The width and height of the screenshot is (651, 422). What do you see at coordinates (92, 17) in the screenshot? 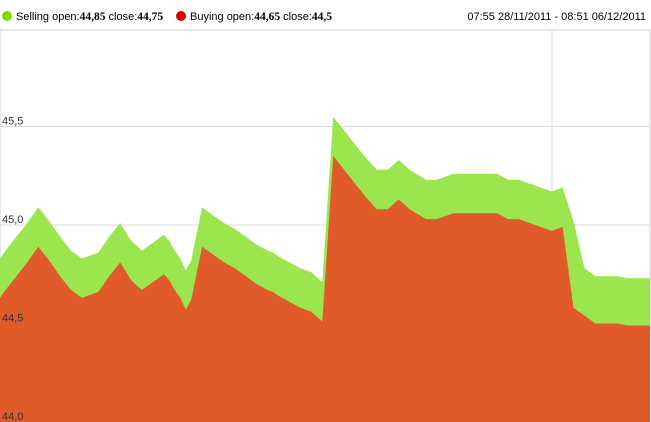
I see `selling-open-value: 44,85` at bounding box center [92, 17].